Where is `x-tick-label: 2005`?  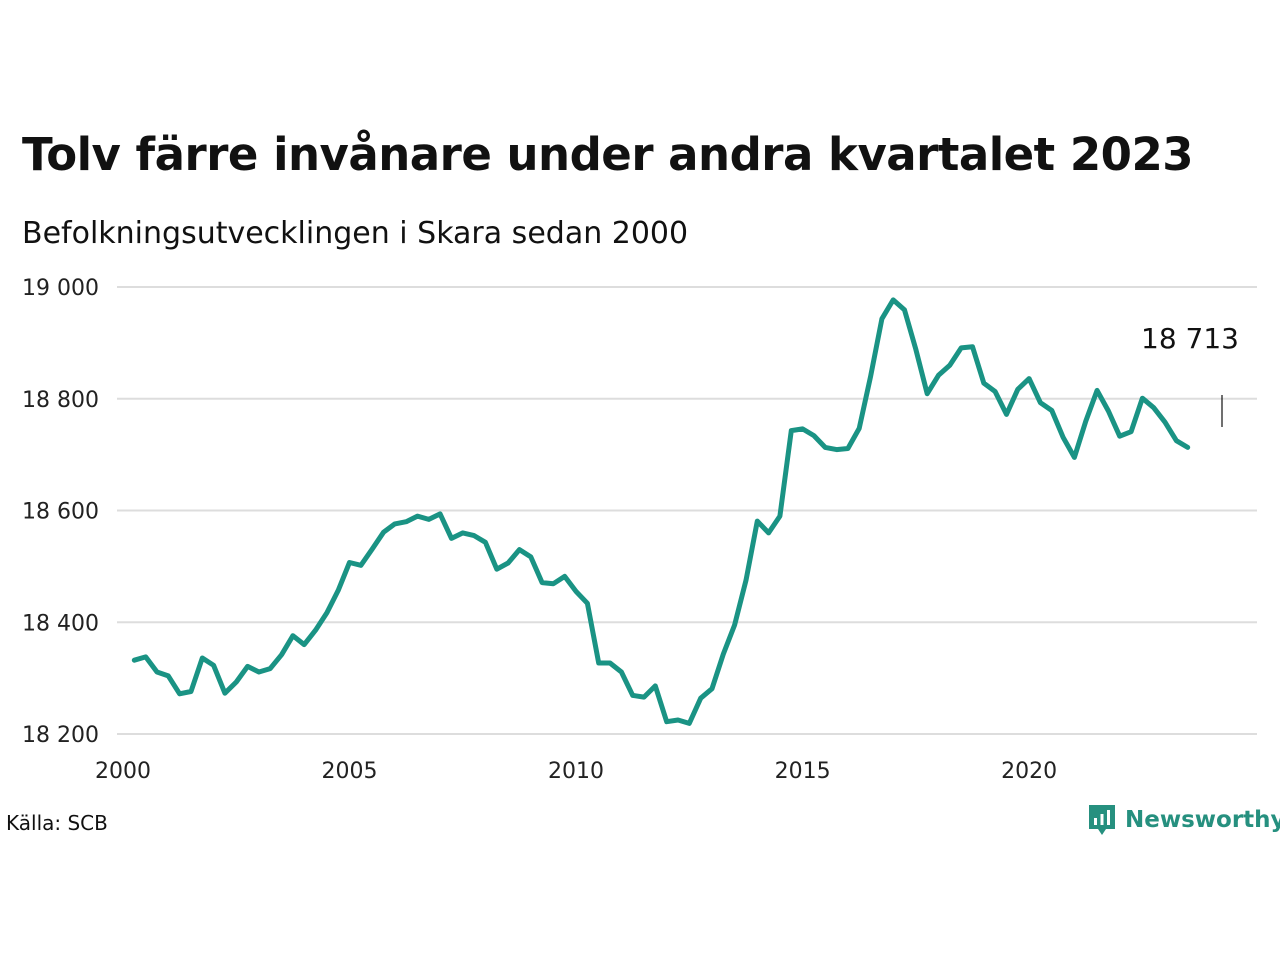
x-tick-label: 2005 is located at coordinates (350, 771).